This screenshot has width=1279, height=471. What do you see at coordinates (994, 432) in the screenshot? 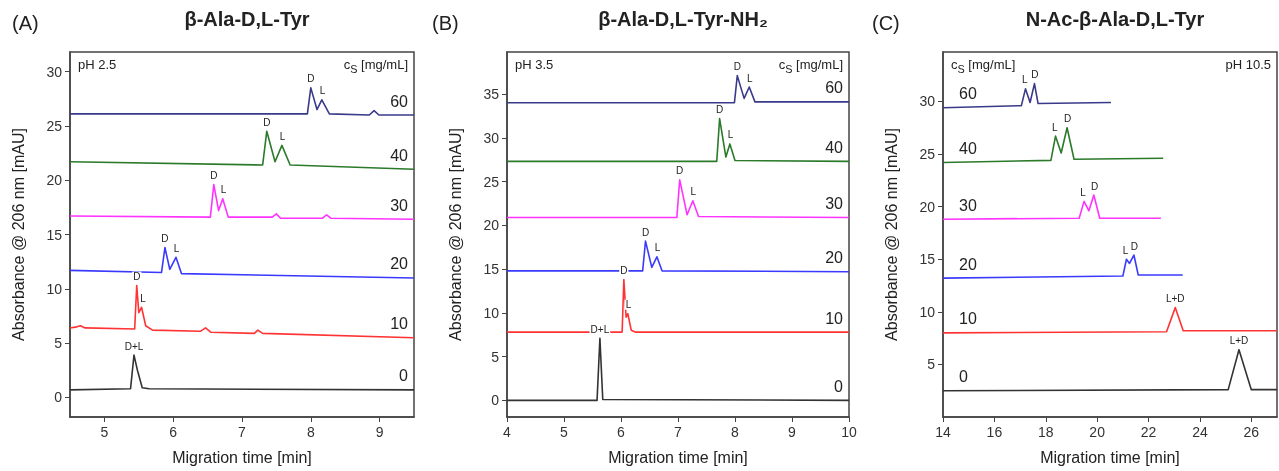
I see `x-tick-label: 16` at bounding box center [994, 432].